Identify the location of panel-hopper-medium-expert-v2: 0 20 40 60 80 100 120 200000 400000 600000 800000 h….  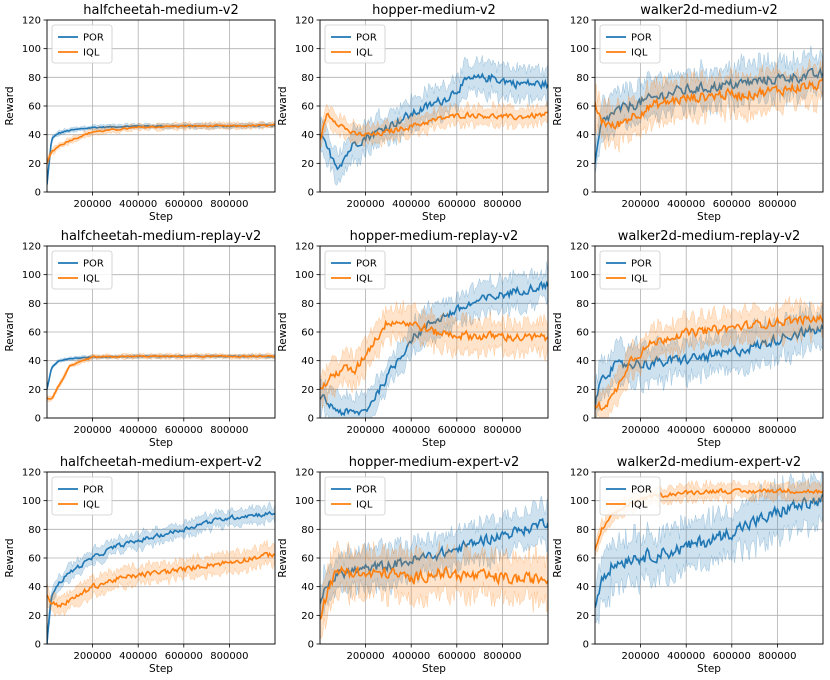
(413, 565).